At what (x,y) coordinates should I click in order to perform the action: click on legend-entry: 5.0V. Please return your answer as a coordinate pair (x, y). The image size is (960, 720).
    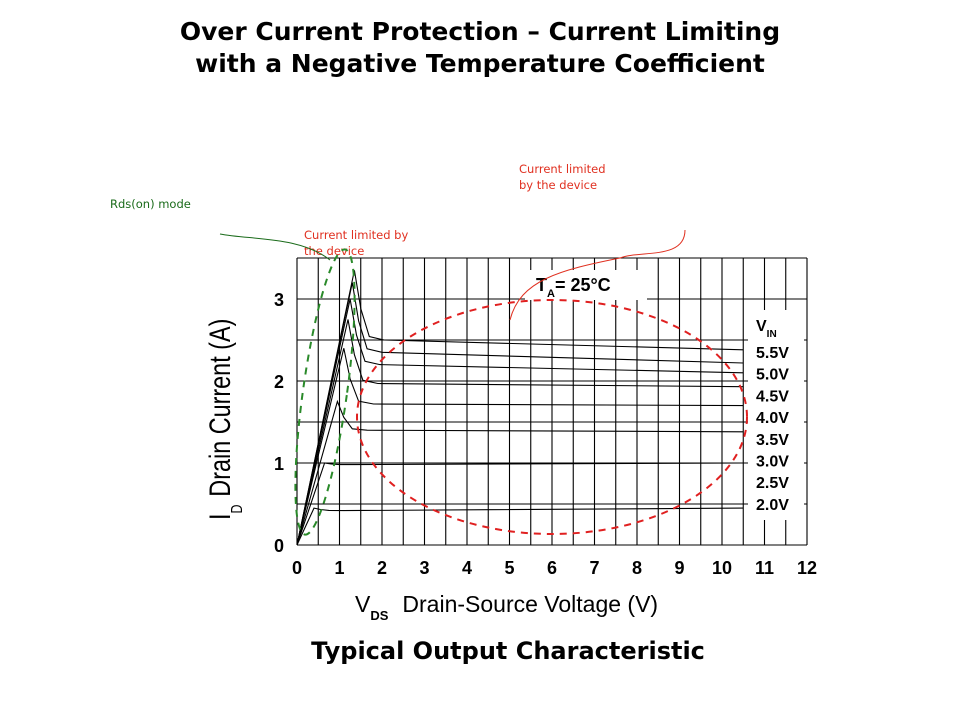
    Looking at the image, I should click on (772, 375).